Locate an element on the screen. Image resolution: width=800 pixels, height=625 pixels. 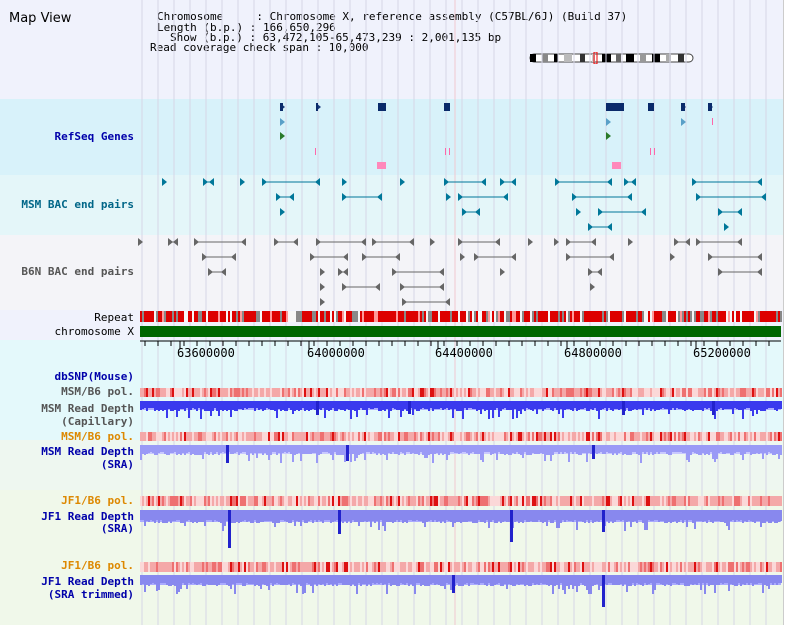
jf1-b6-pol-label-2: JF1/B6 pol. is located at coordinates (97, 565).